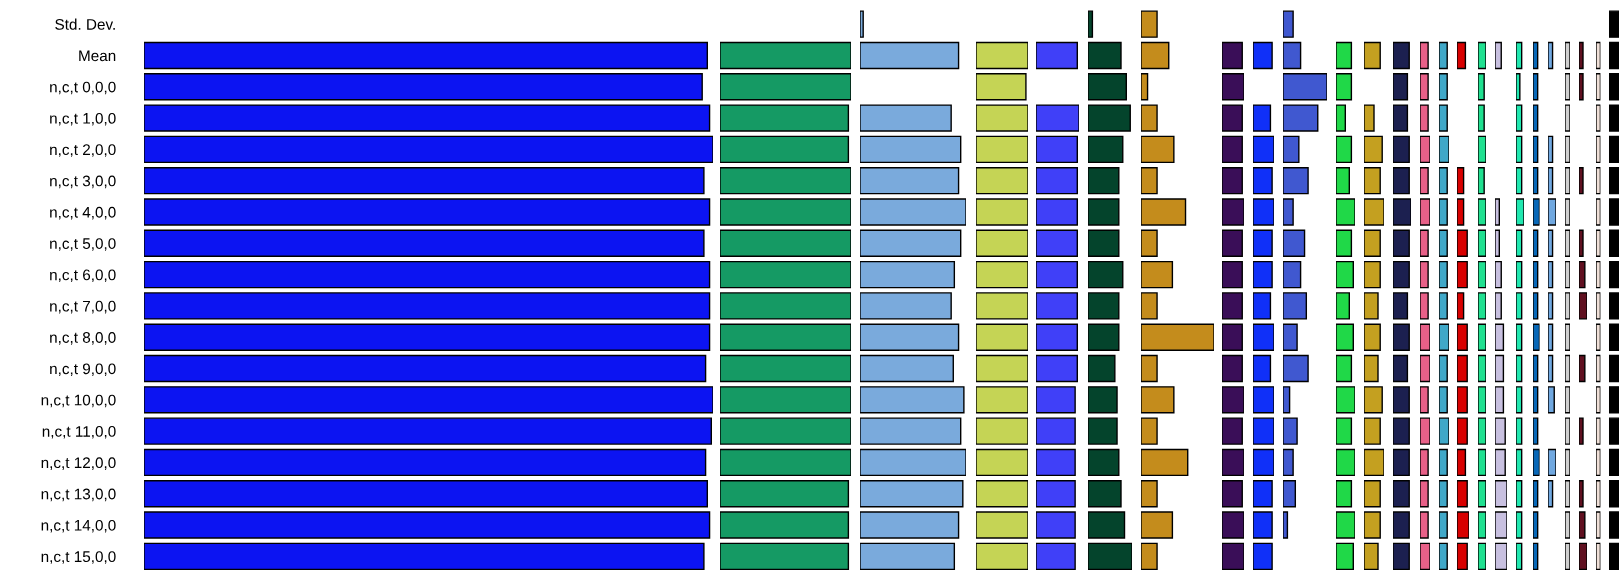  I want to click on y-tick-label: n,c,t 13,0,0, so click(78, 495).